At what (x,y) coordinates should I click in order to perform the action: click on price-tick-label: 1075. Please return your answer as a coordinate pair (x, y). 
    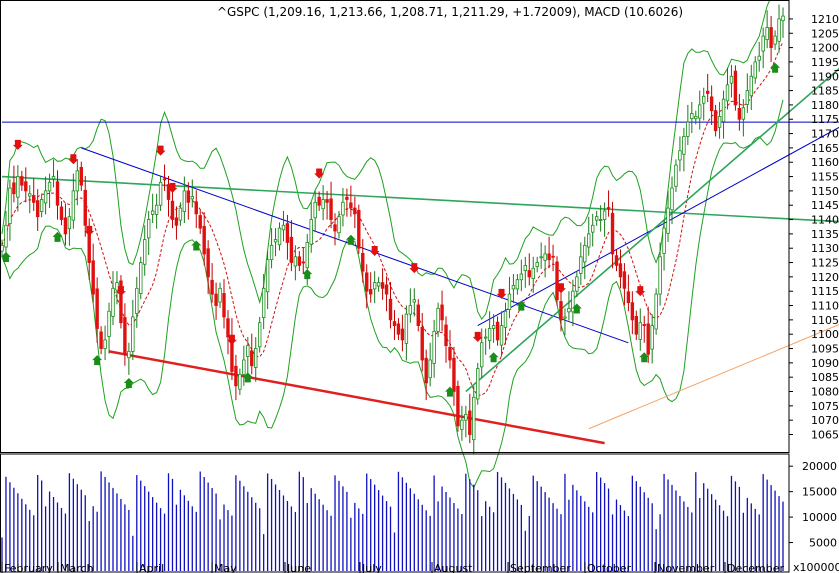
    Looking at the image, I should click on (825, 406).